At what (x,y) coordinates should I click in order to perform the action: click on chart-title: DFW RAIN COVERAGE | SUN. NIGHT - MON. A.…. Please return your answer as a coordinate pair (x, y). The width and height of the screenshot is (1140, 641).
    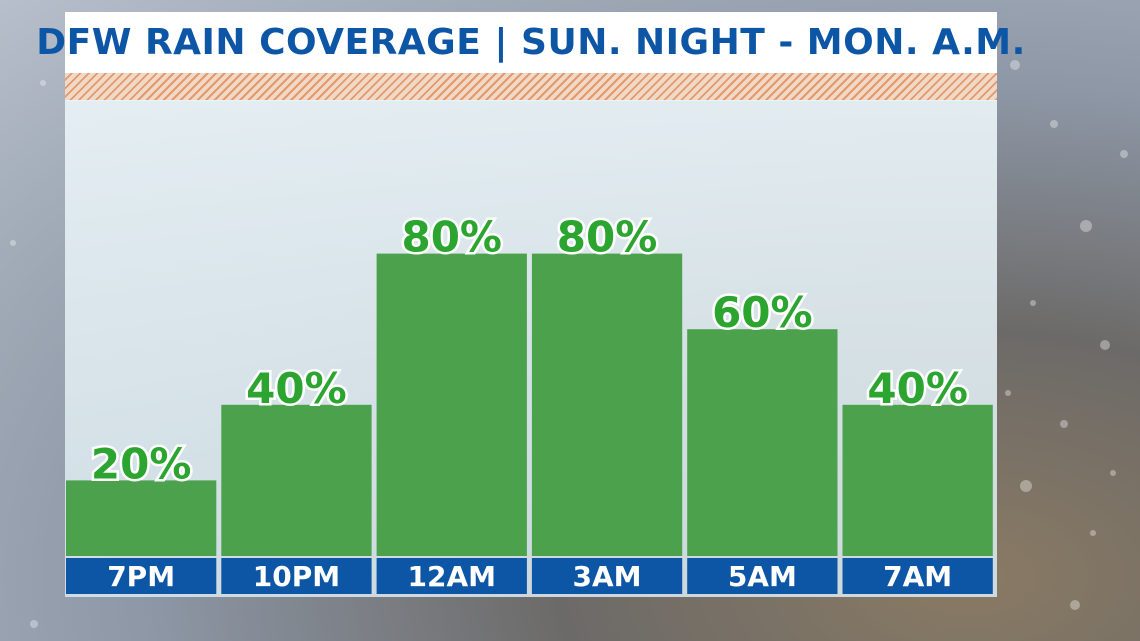
    Looking at the image, I should click on (531, 42).